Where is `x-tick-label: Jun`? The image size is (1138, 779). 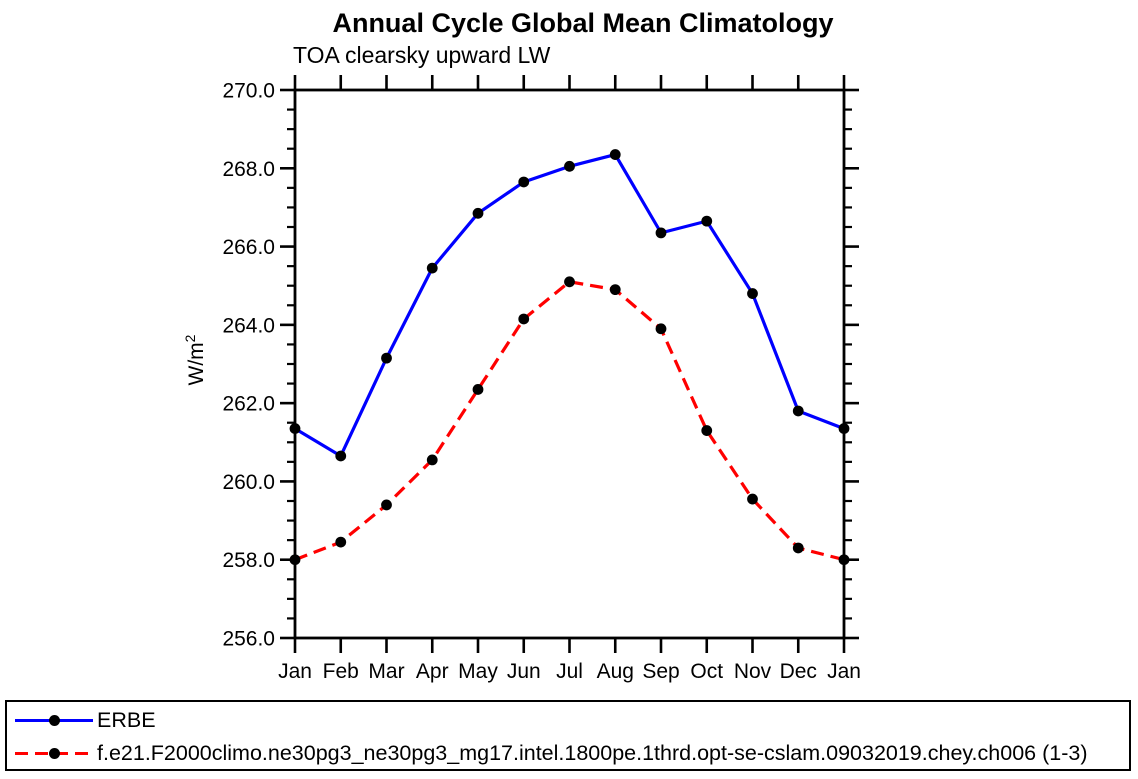
x-tick-label: Jun is located at coordinates (524, 671).